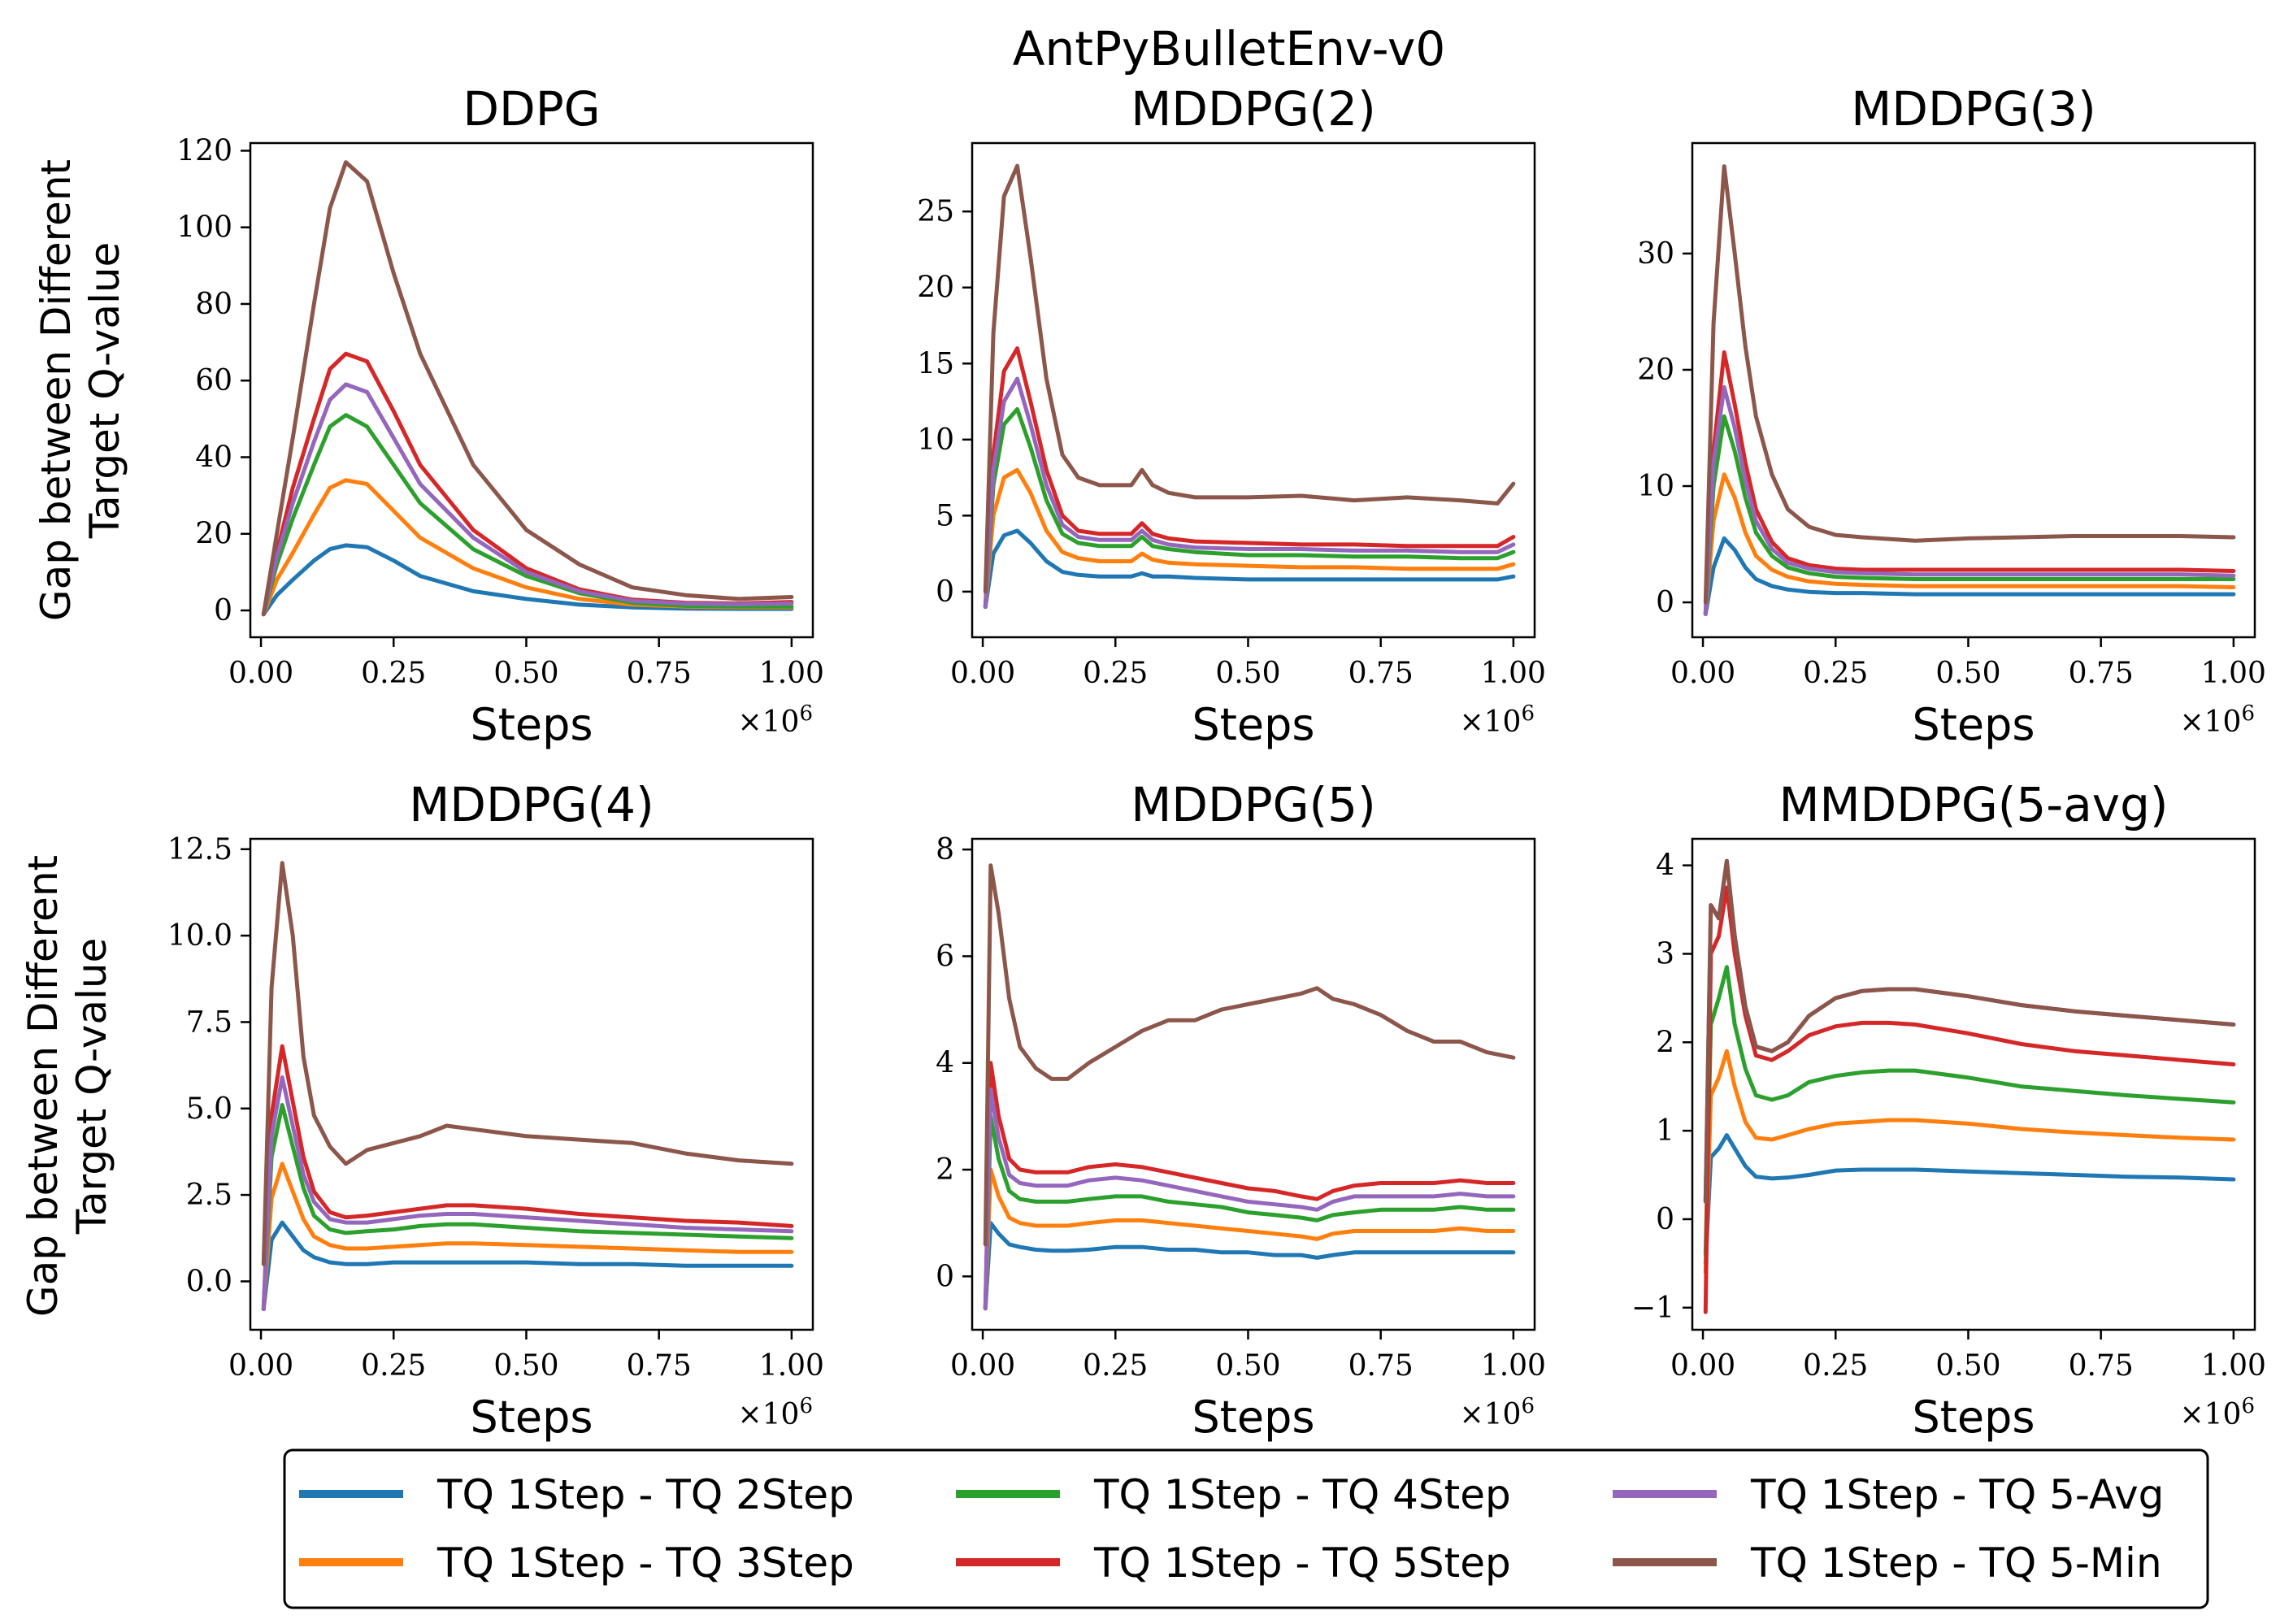 This screenshot has height=1624, width=2280. Describe the element at coordinates (43, 1086) in the screenshot. I see `ylabel-row2-line1: Gap between Different` at that location.